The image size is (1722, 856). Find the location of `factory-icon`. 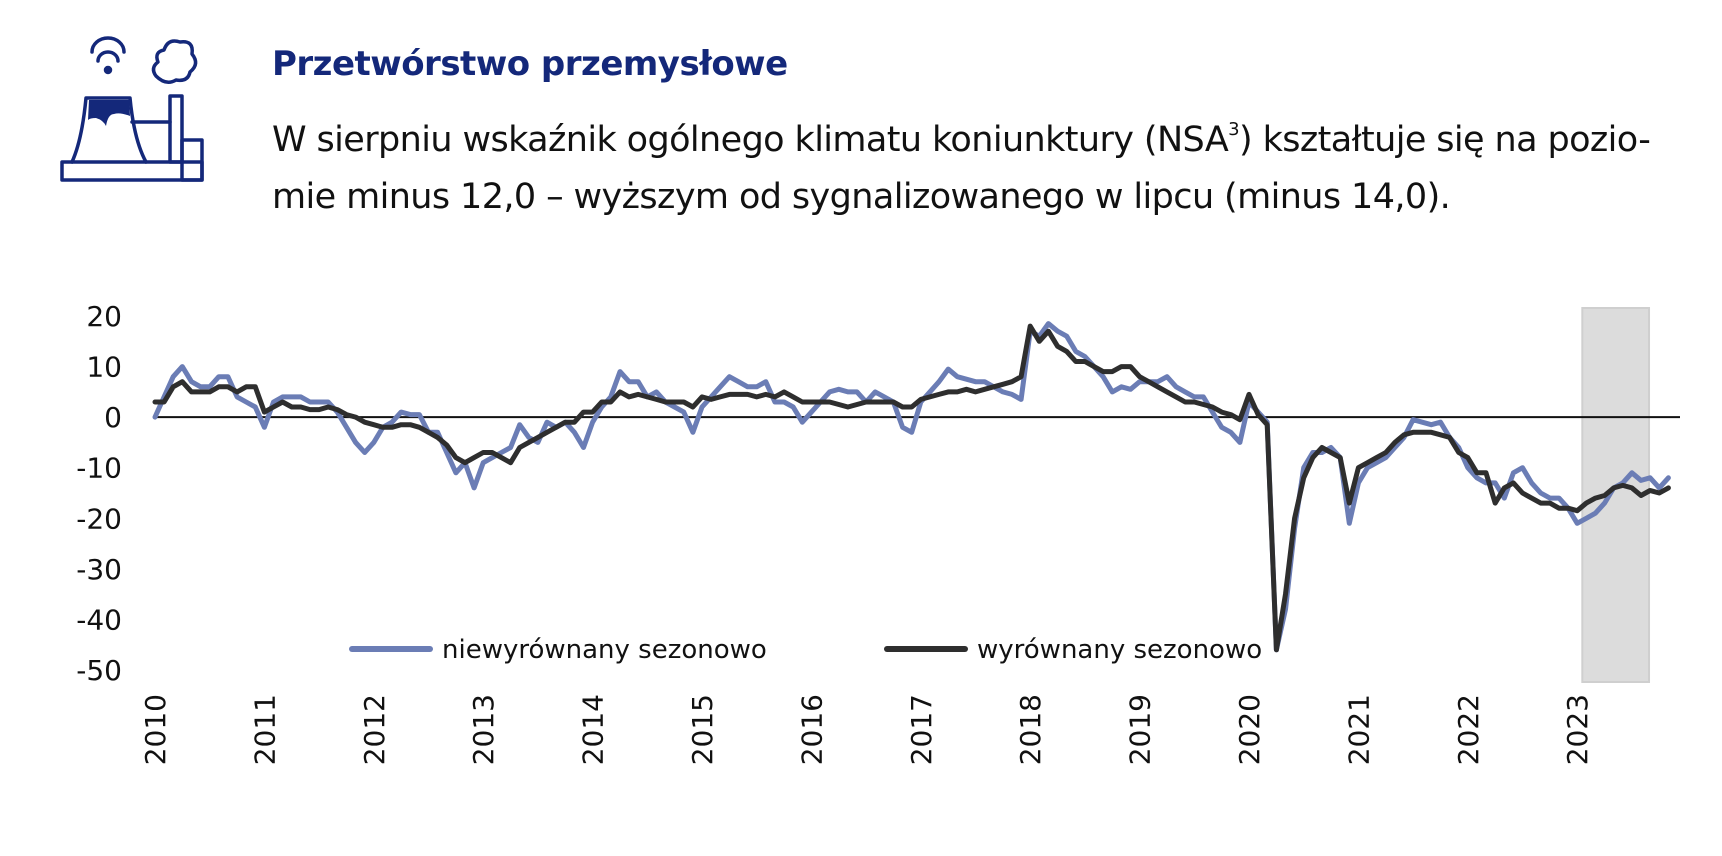

factory-icon is located at coordinates (132, 109).